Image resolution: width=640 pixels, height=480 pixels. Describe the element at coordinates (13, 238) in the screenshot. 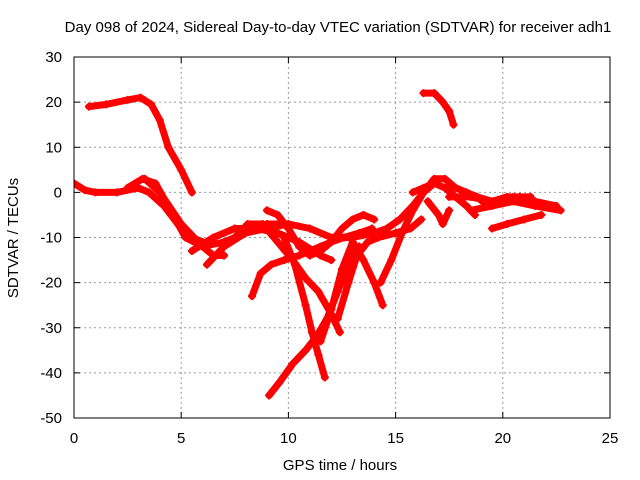

I see `y-axis-label: SDTVAR / TECUs` at that location.